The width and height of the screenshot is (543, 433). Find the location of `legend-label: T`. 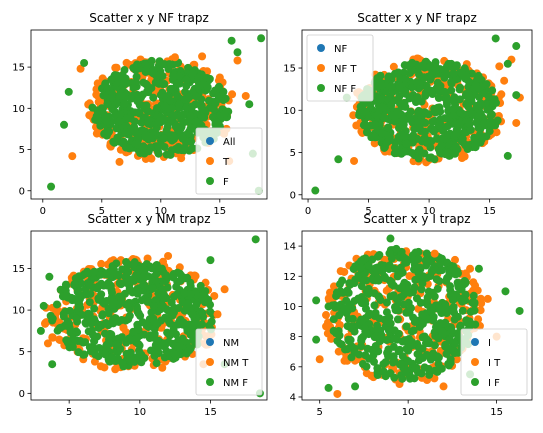

legend-label: T is located at coordinates (226, 162).